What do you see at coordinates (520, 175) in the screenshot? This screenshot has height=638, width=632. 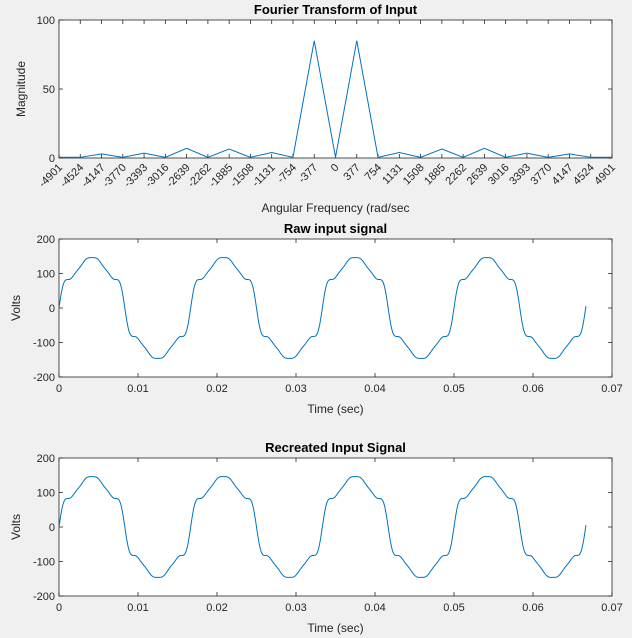 I see `x-tick-label: 3393` at bounding box center [520, 175].